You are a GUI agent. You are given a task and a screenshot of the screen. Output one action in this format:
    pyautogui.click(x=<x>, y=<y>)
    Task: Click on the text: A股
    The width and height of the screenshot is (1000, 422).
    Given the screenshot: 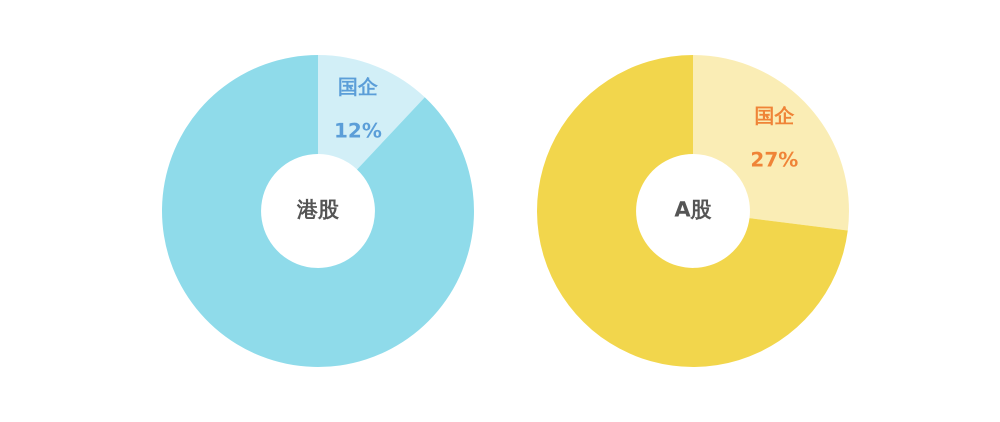 What is the action you would take?
    pyautogui.click(x=693, y=209)
    